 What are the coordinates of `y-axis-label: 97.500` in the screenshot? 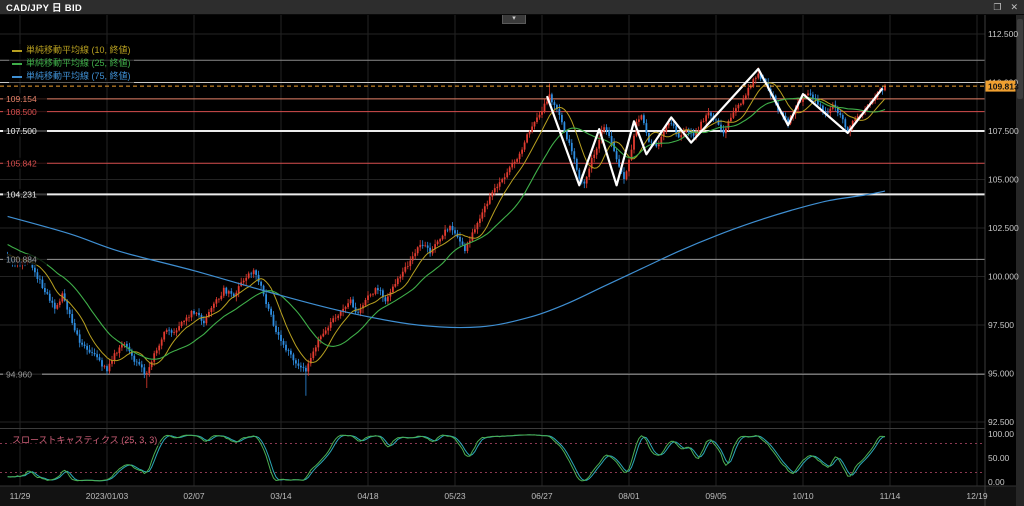 It's located at (1001, 325).